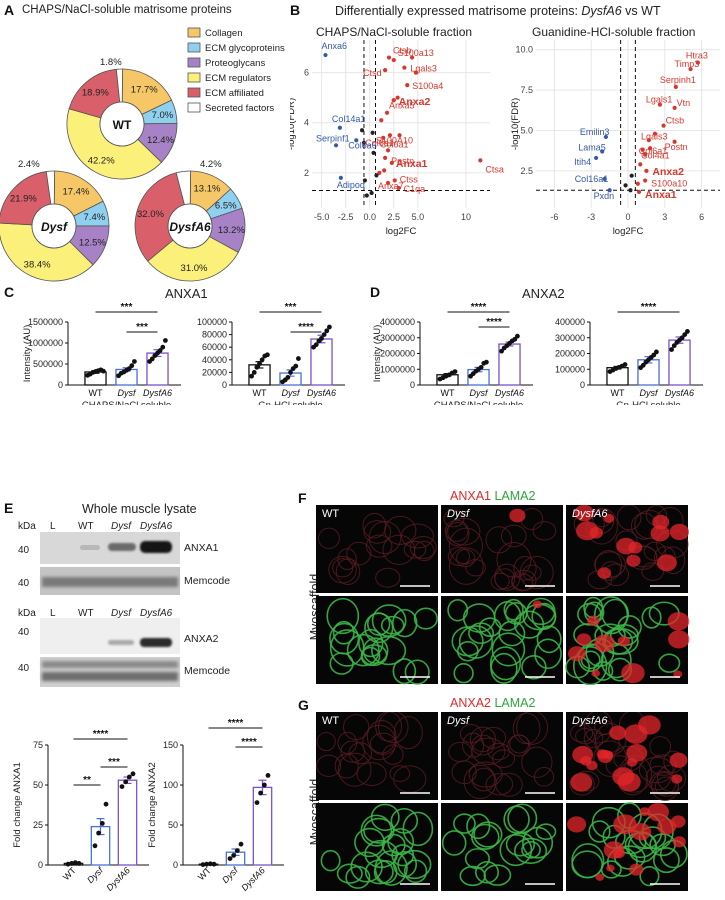 This screenshot has width=725, height=900. What do you see at coordinates (122, 125) in the screenshot?
I see `donut-center-label: WT` at bounding box center [122, 125].